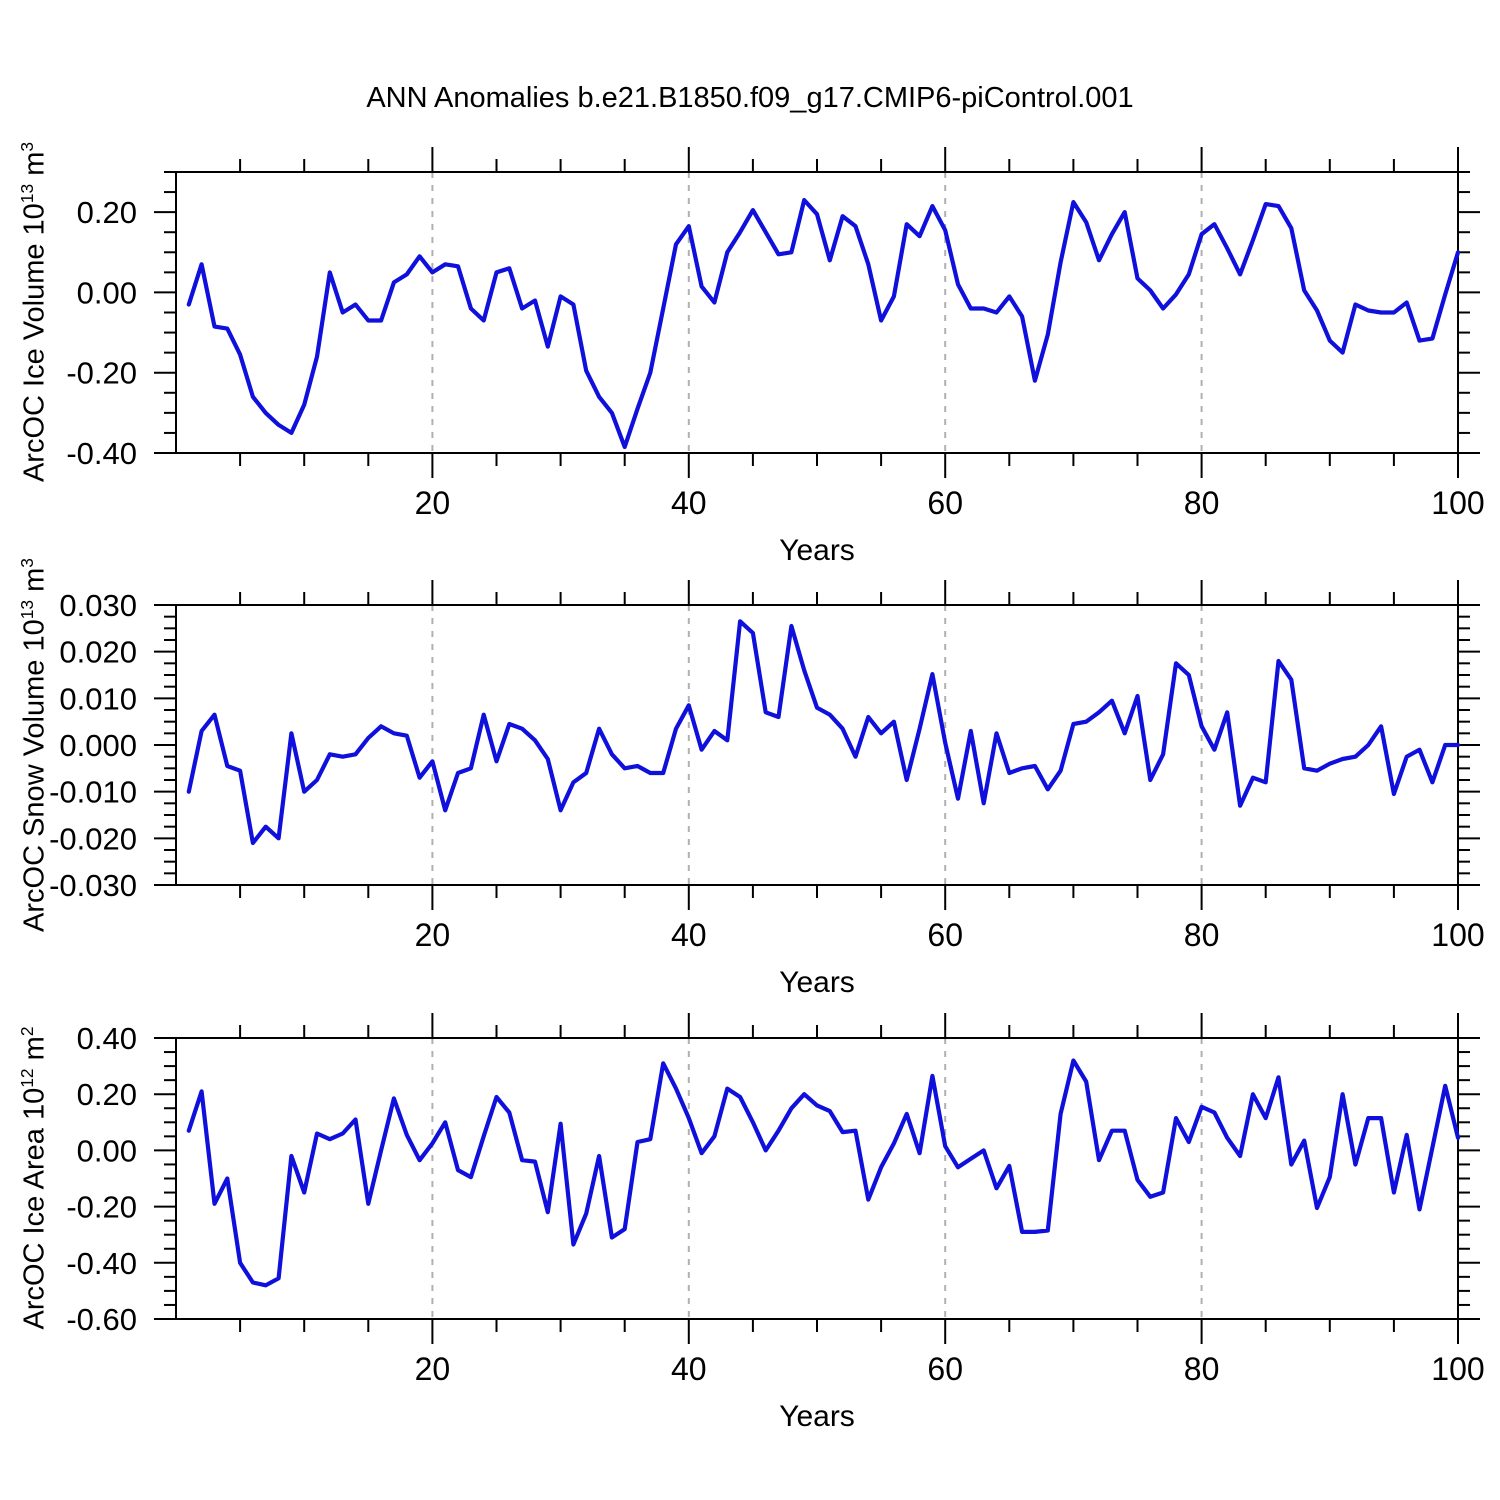 The height and width of the screenshot is (1500, 1500). What do you see at coordinates (93, 792) in the screenshot?
I see `y-tick-label: -0.010` at bounding box center [93, 792].